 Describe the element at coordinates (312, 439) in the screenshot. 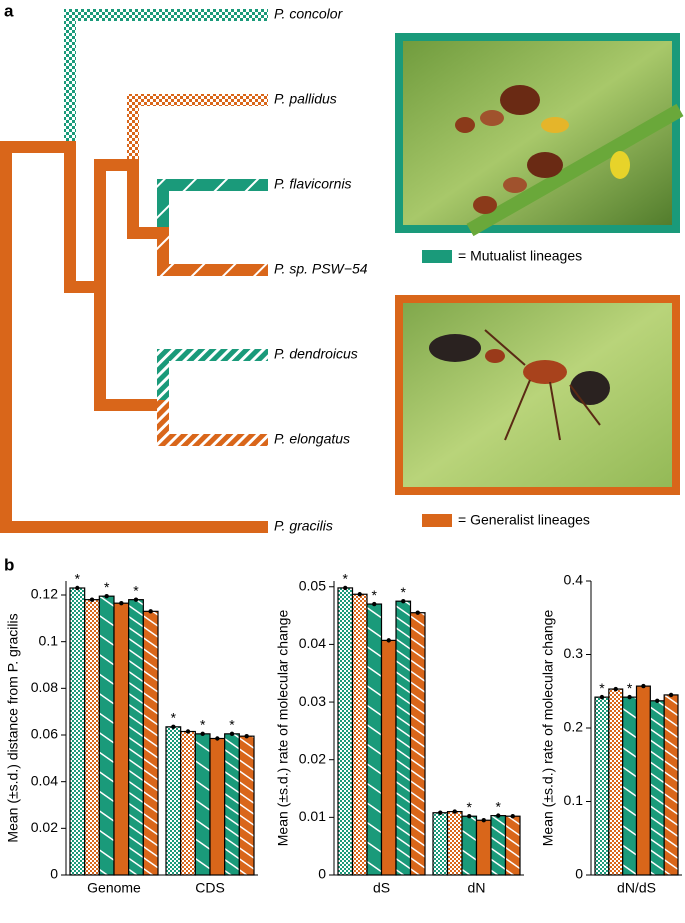

I see `species-label: P. elongatus` at that location.